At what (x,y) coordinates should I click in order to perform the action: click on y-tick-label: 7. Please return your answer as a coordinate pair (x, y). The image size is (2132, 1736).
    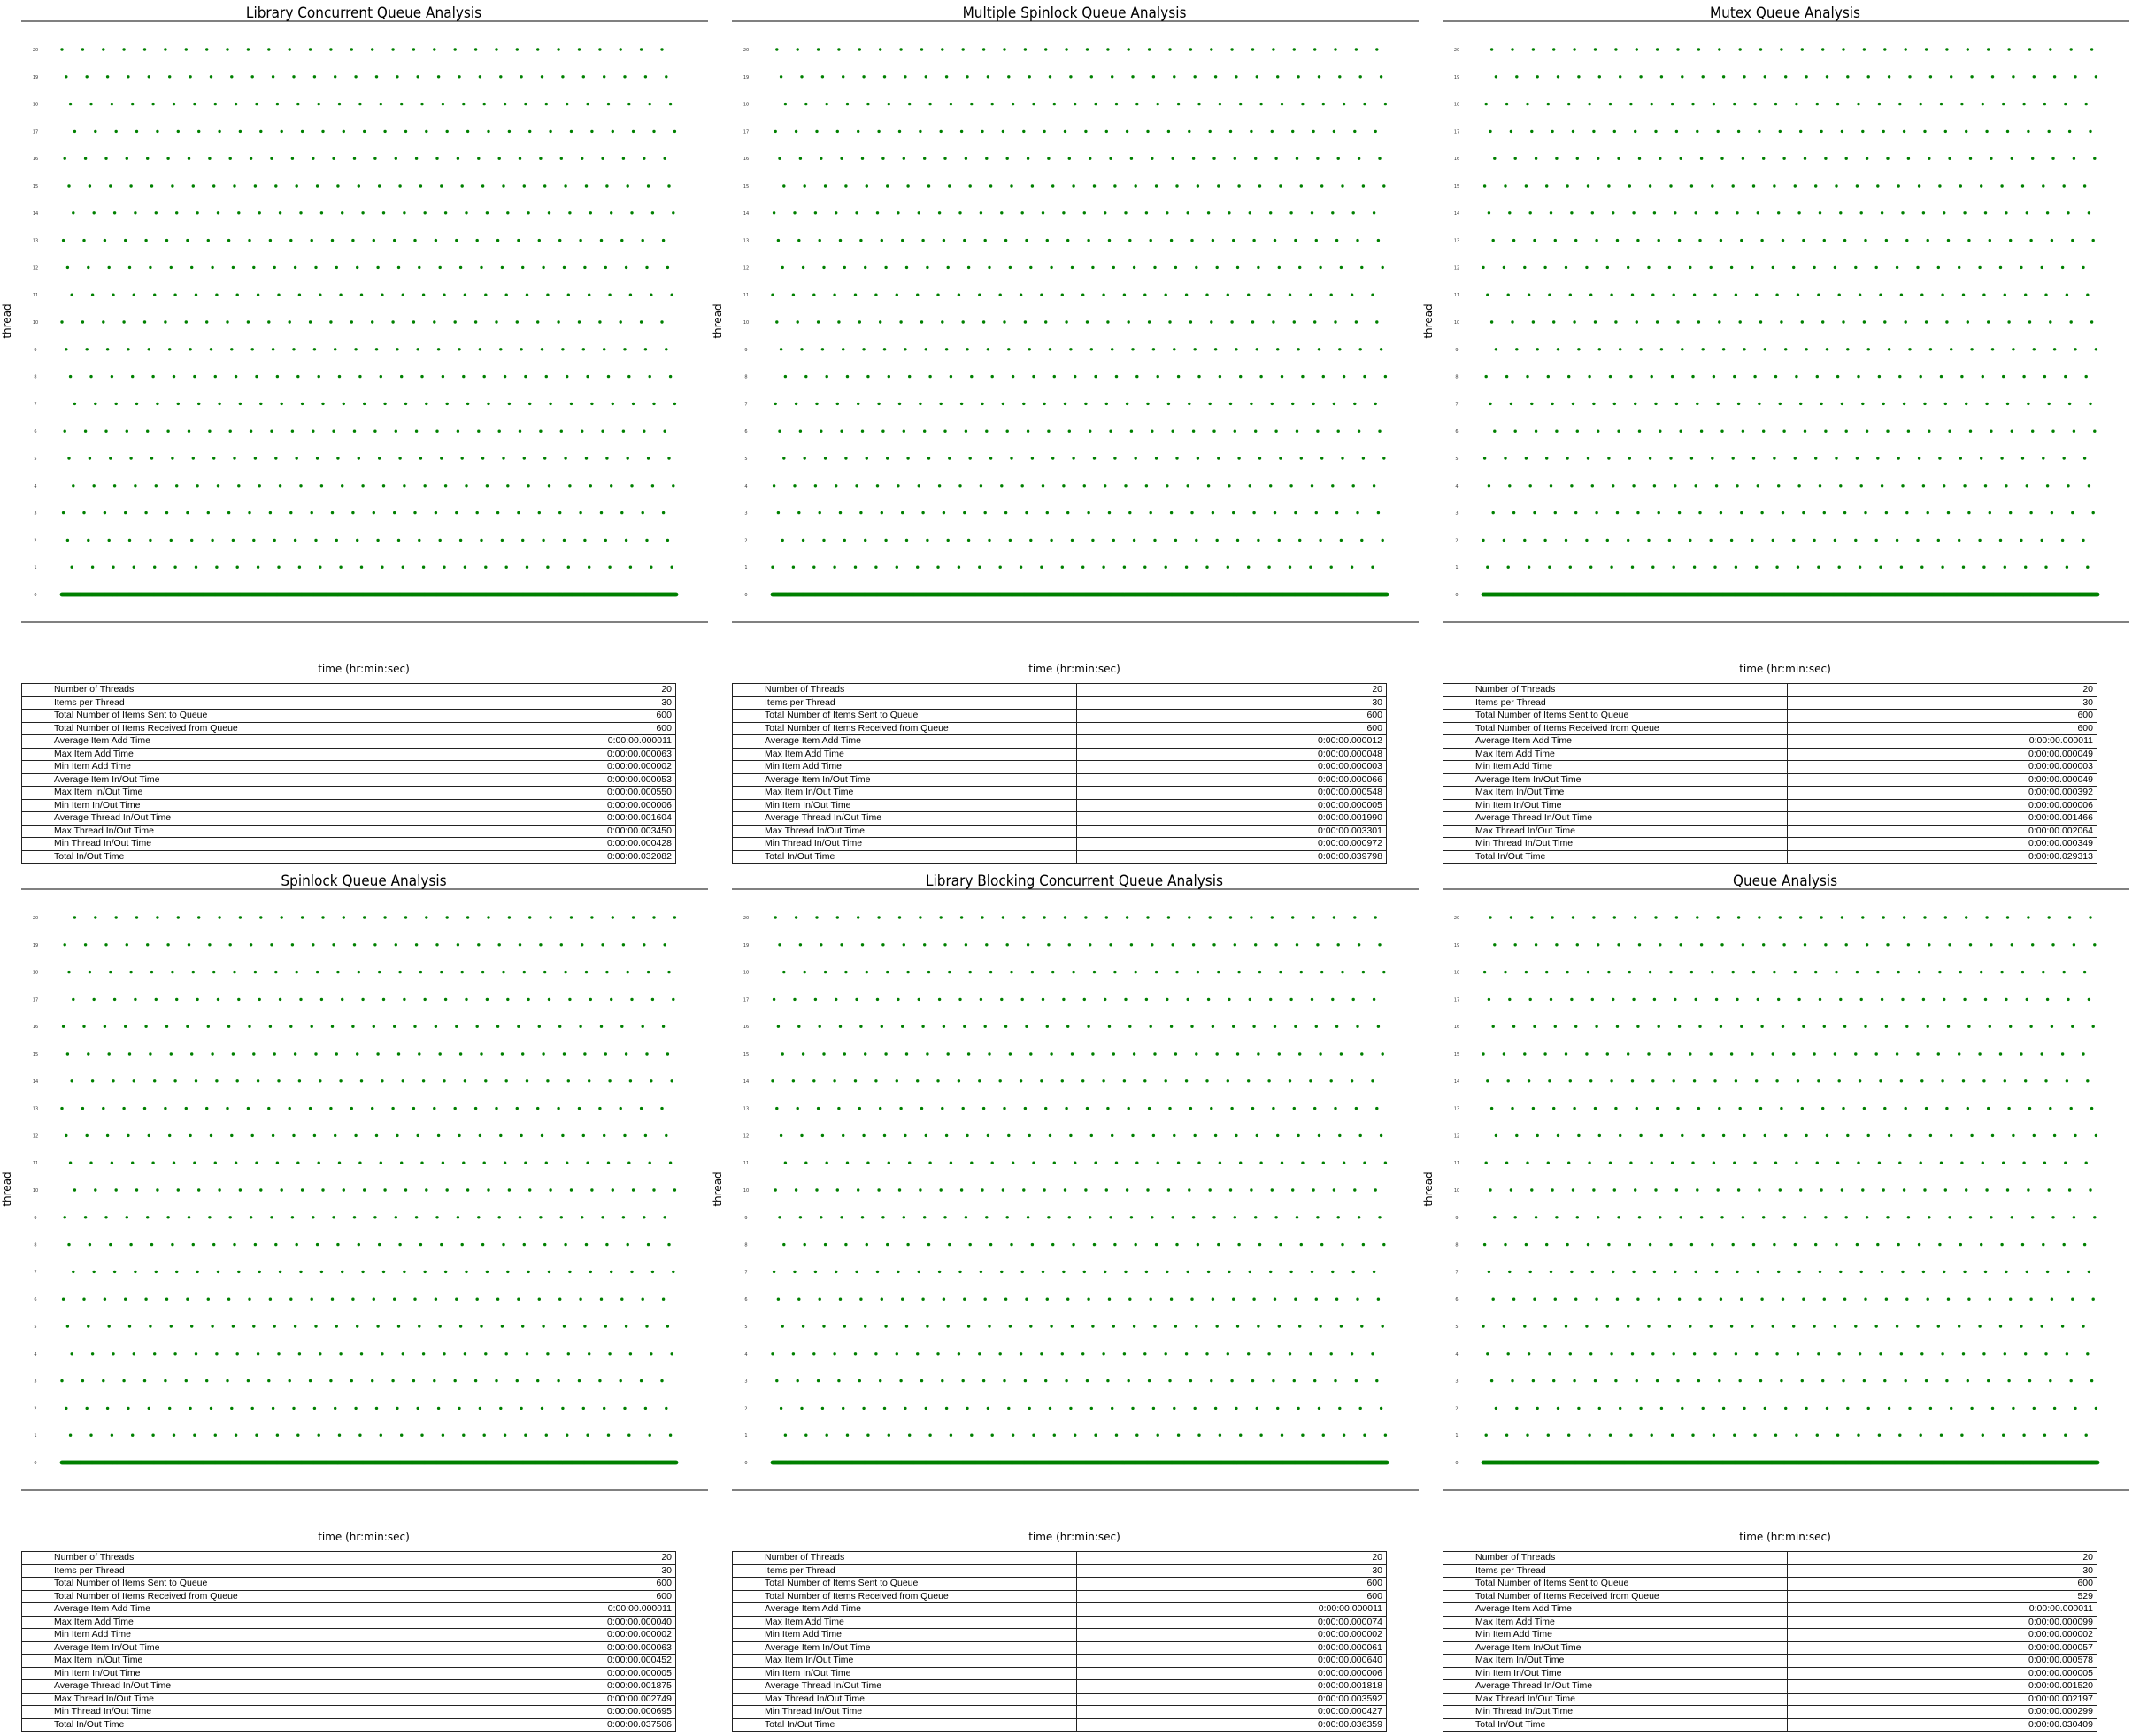
    Looking at the image, I should click on (35, 405).